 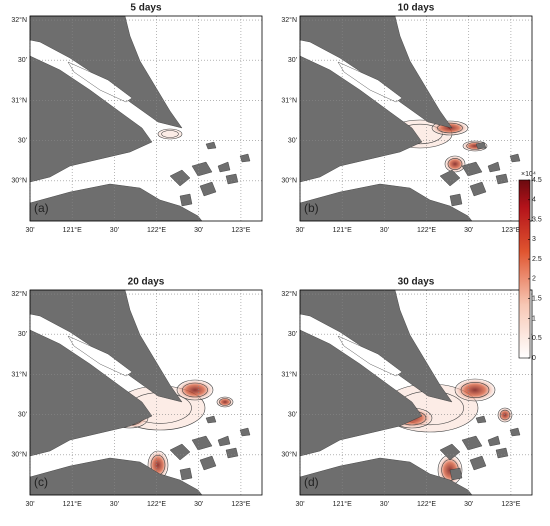 What do you see at coordinates (534, 200) in the screenshot?
I see `colorbar-tick-label: 4` at bounding box center [534, 200].